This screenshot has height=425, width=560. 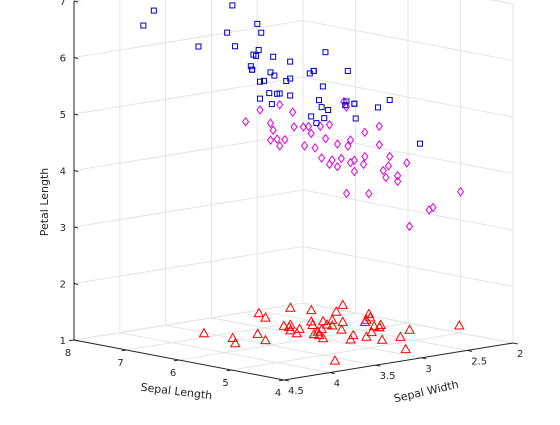 What do you see at coordinates (225, 383) in the screenshot?
I see `y-tick-label: 5` at bounding box center [225, 383].